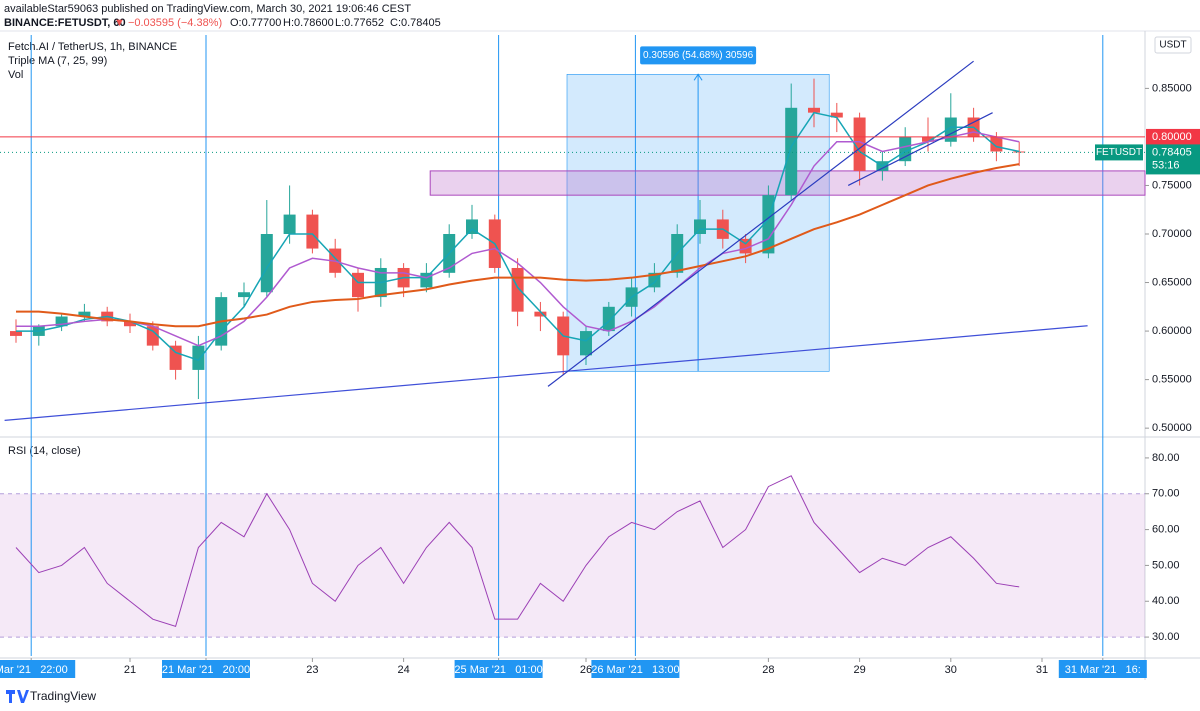 The width and height of the screenshot is (1200, 711). What do you see at coordinates (1166, 637) in the screenshot?
I see `rsi-tick-label: 30.00` at bounding box center [1166, 637].